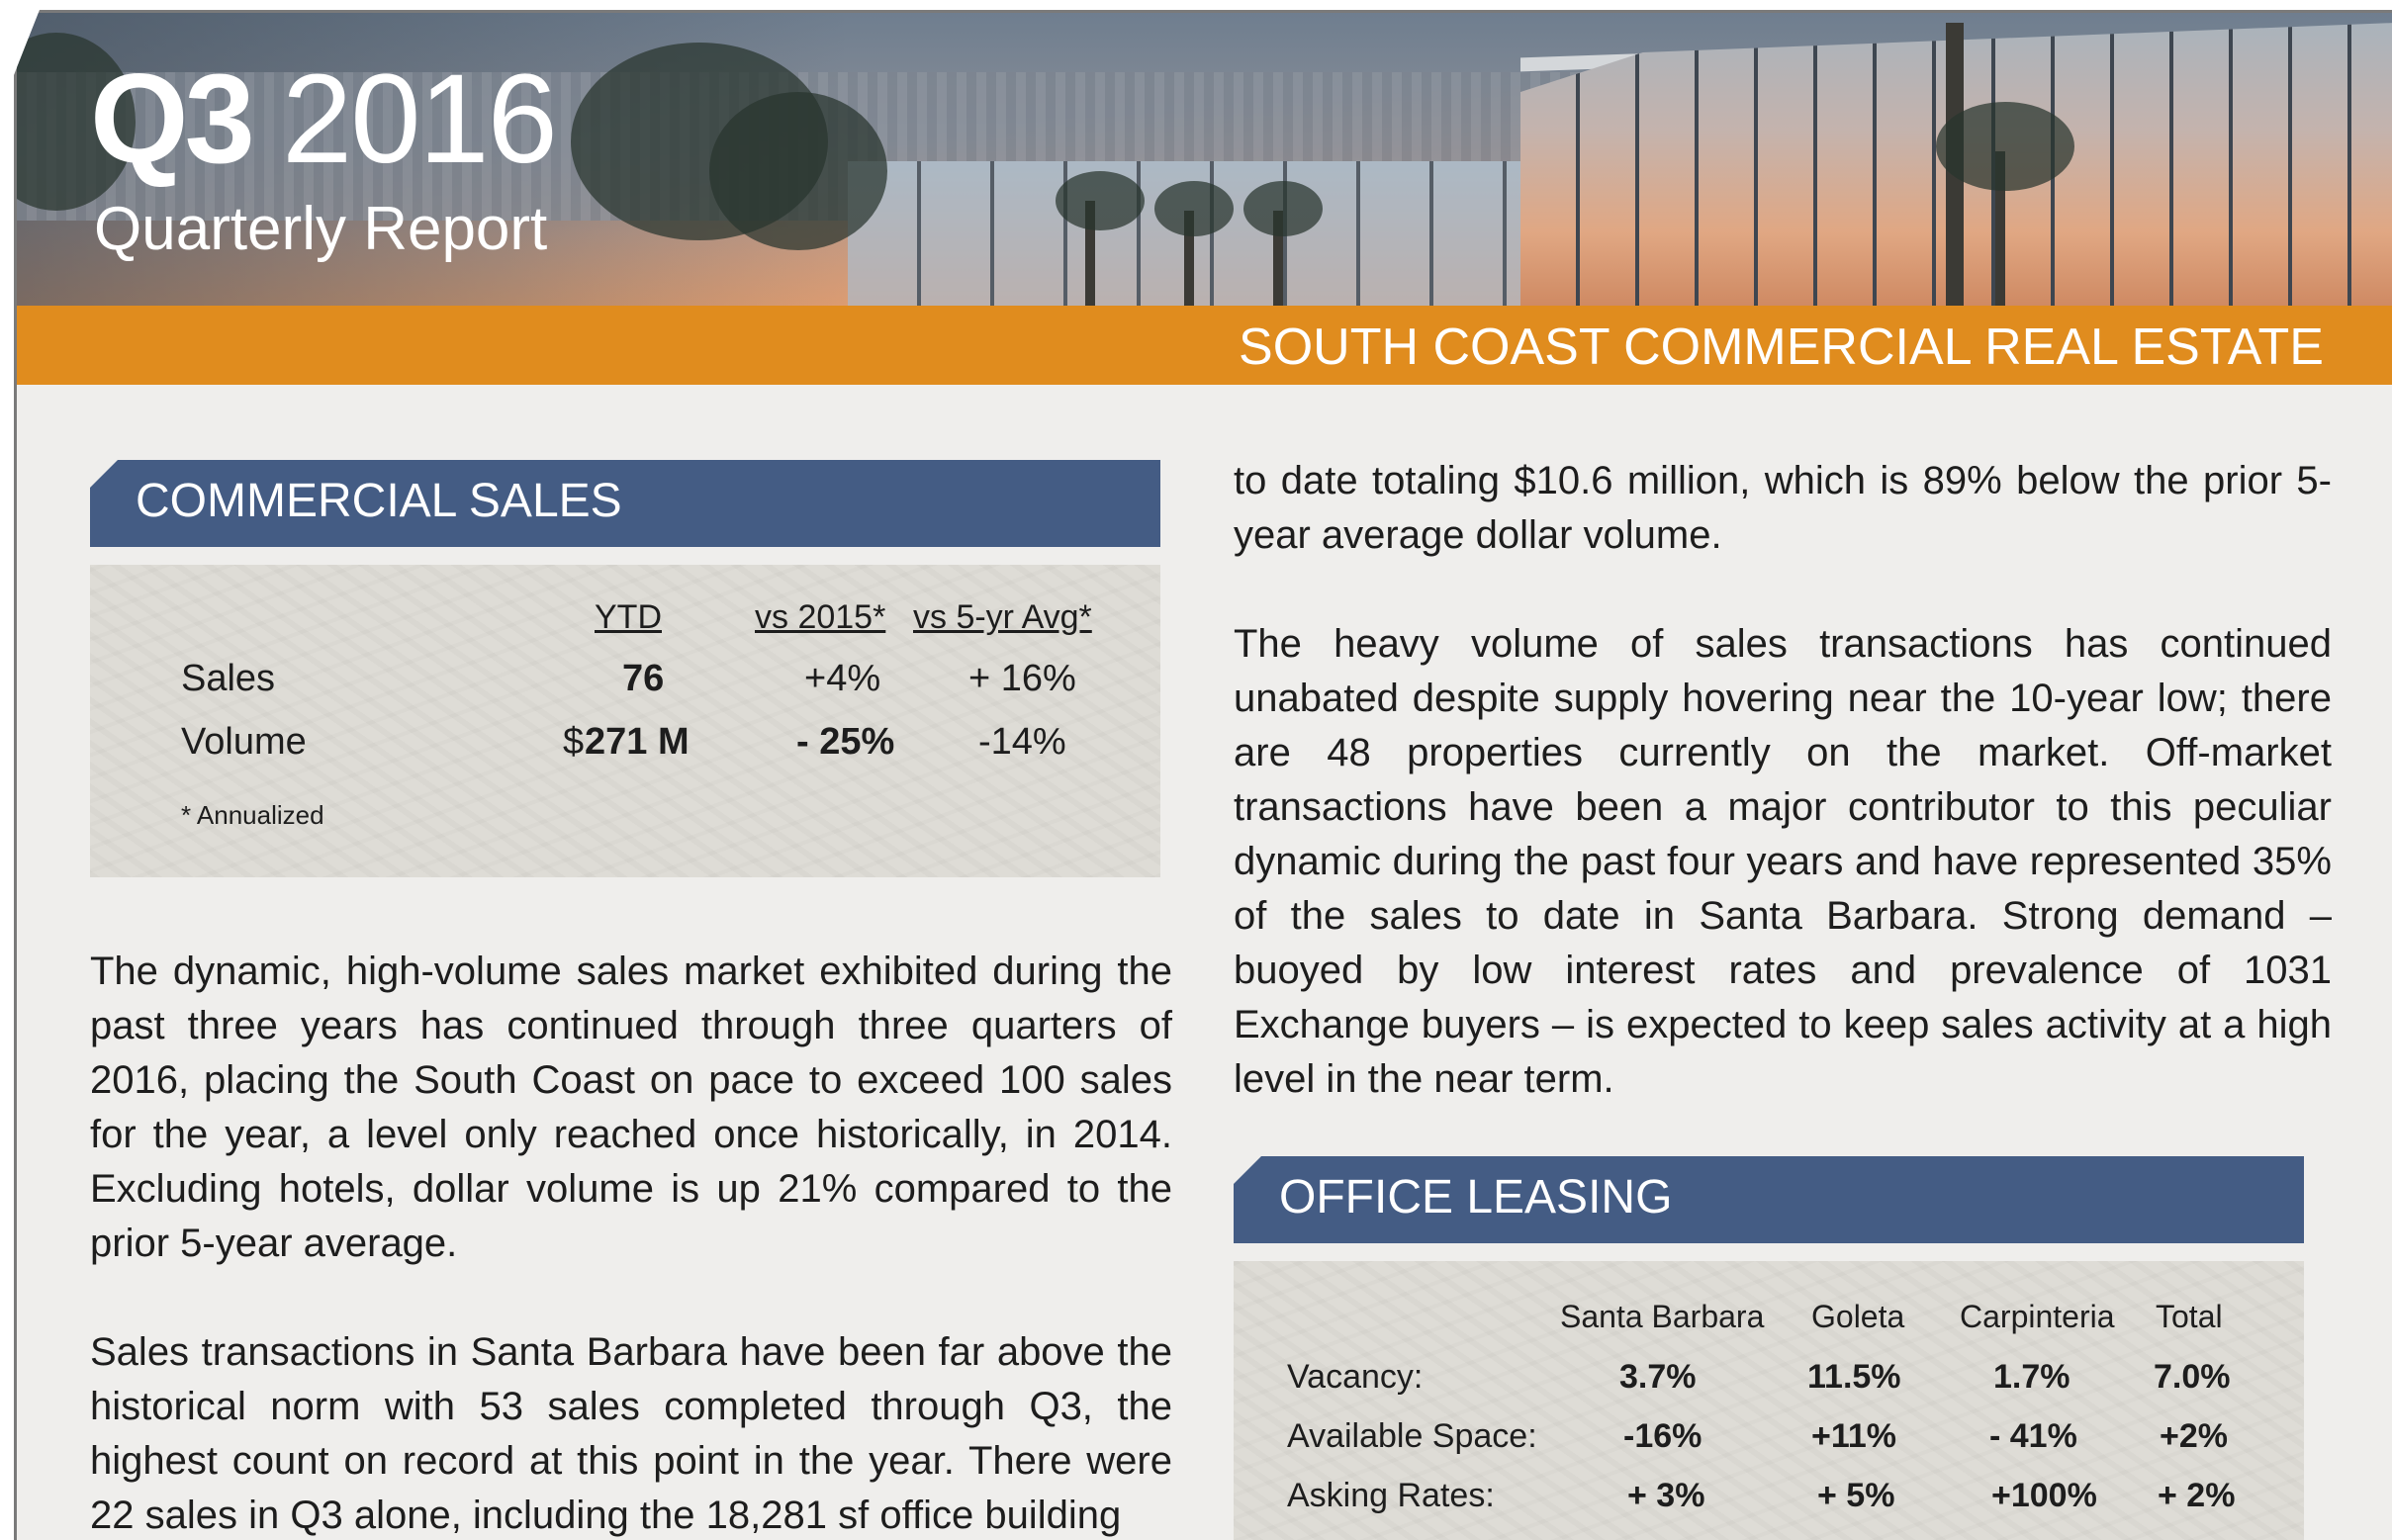 The image size is (2392, 1540). What do you see at coordinates (1476, 1197) in the screenshot?
I see `office-leasing-title: OFFICE LEASING` at bounding box center [1476, 1197].